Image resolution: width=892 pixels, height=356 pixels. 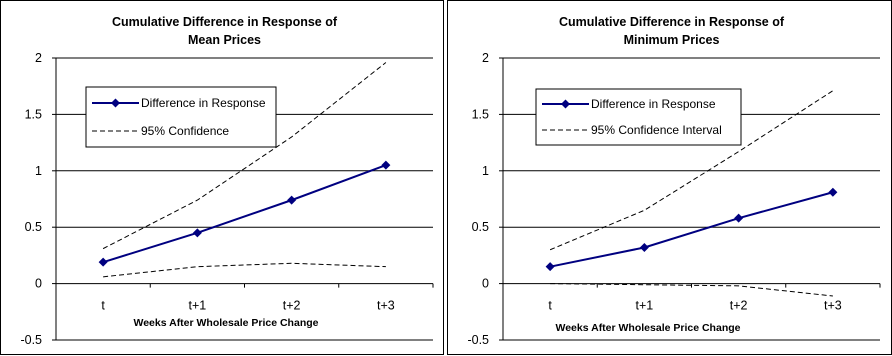 What do you see at coordinates (656, 130) in the screenshot?
I see `legend-label: 95% Confidence Interval` at bounding box center [656, 130].